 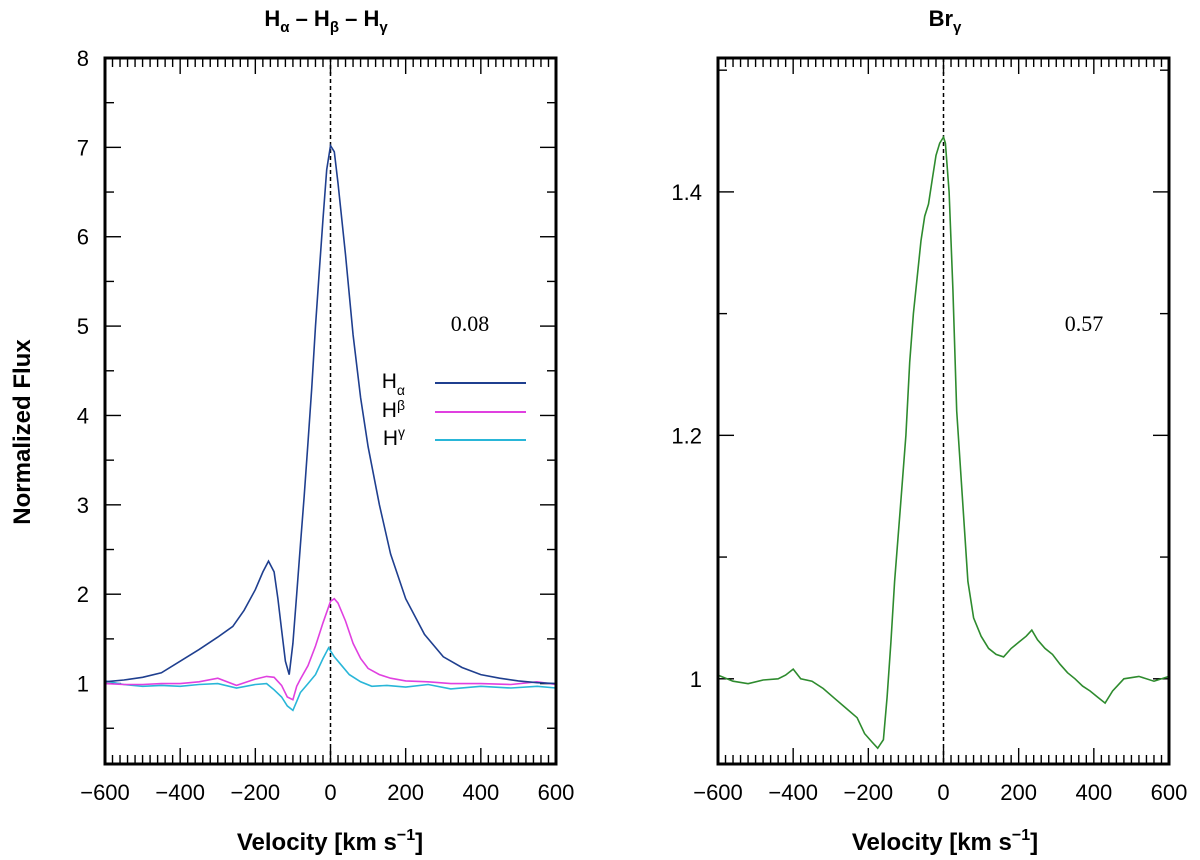 I want to click on x-axis-label-right: Velocity [km s−1], so click(x=945, y=841).